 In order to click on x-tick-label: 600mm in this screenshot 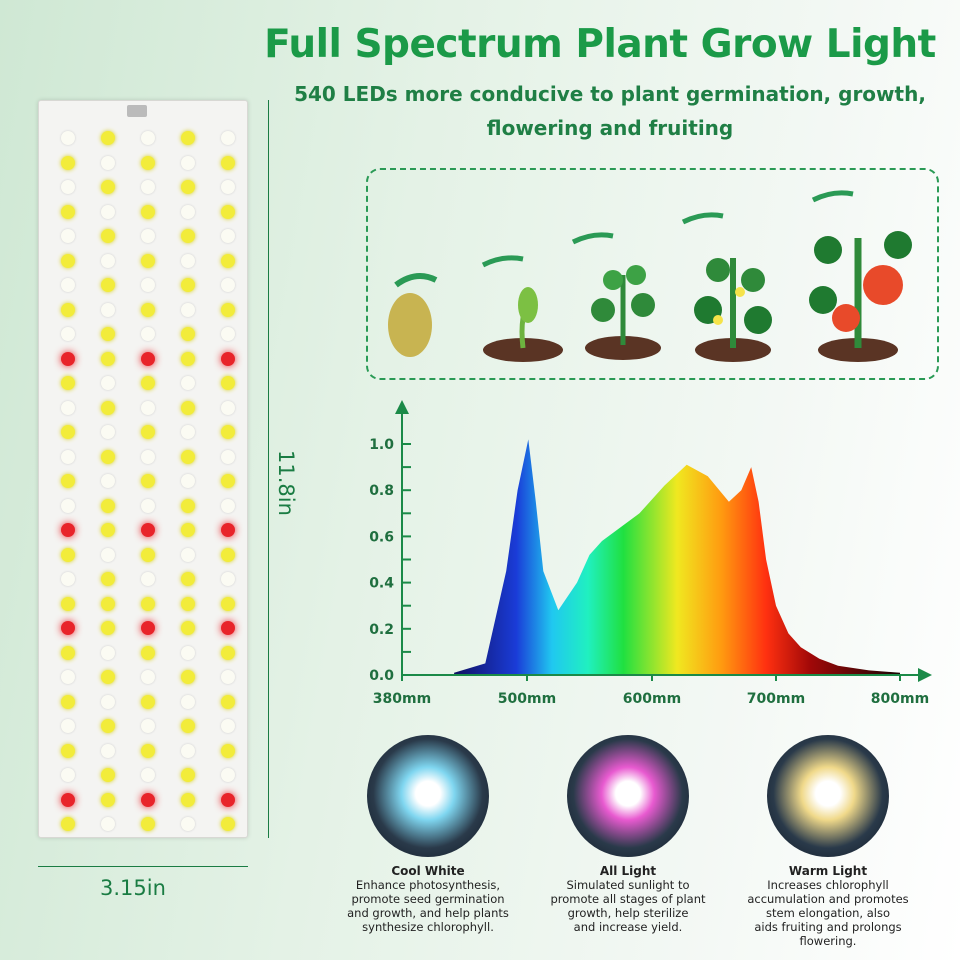, I will do `click(652, 699)`.